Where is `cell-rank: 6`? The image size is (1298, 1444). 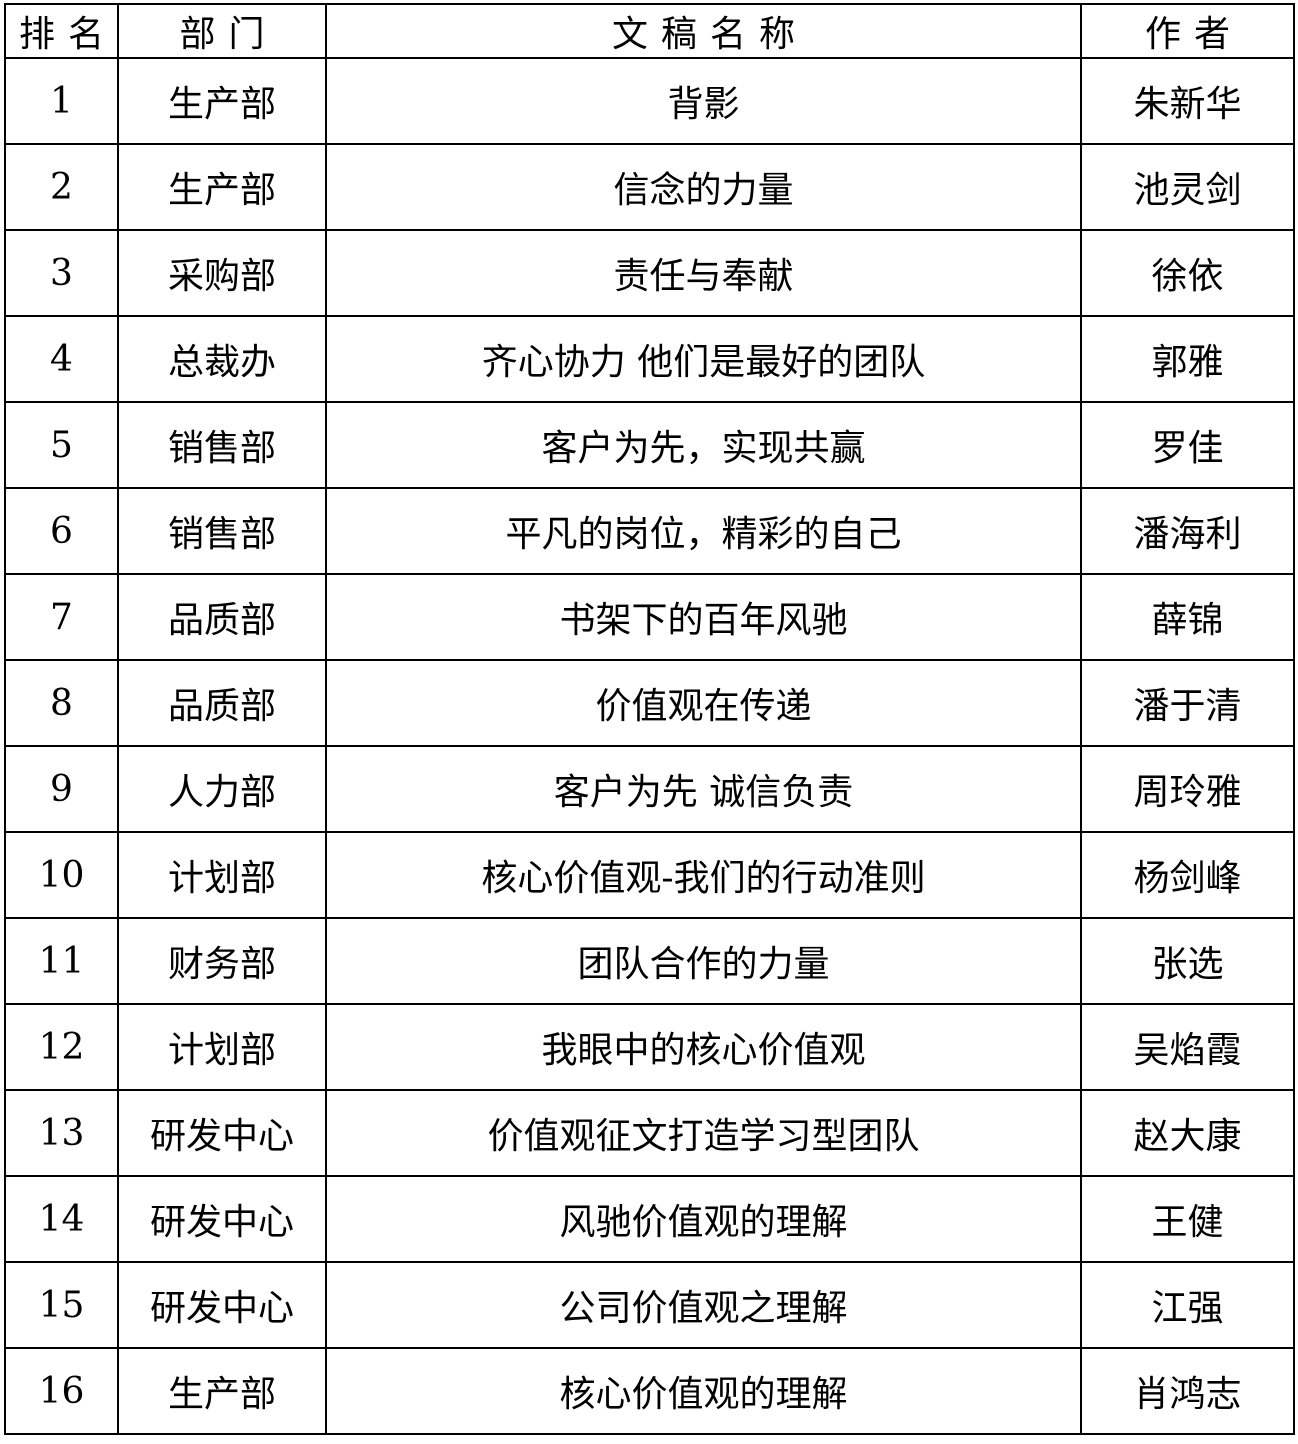
cell-rank: 6 is located at coordinates (61, 531).